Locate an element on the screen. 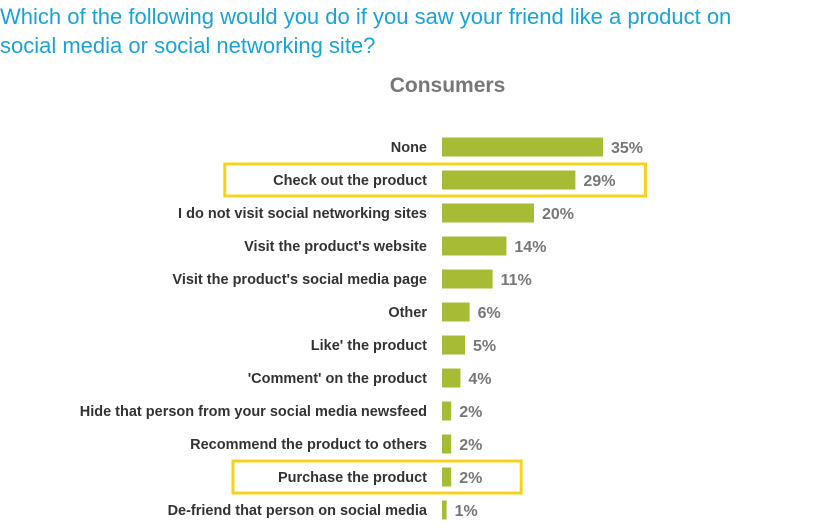 Image resolution: width=815 pixels, height=531 pixels. category-label: Visit the product's social media page is located at coordinates (299, 280).